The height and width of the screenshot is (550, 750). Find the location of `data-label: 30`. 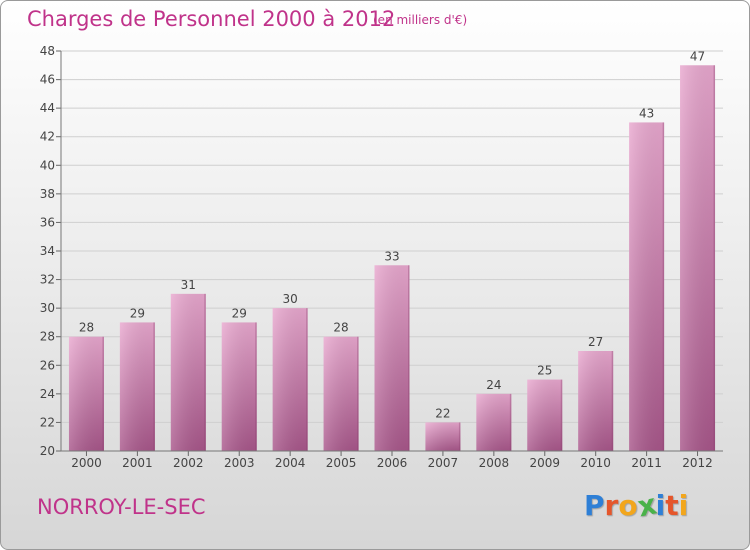

data-label: 30 is located at coordinates (290, 299).